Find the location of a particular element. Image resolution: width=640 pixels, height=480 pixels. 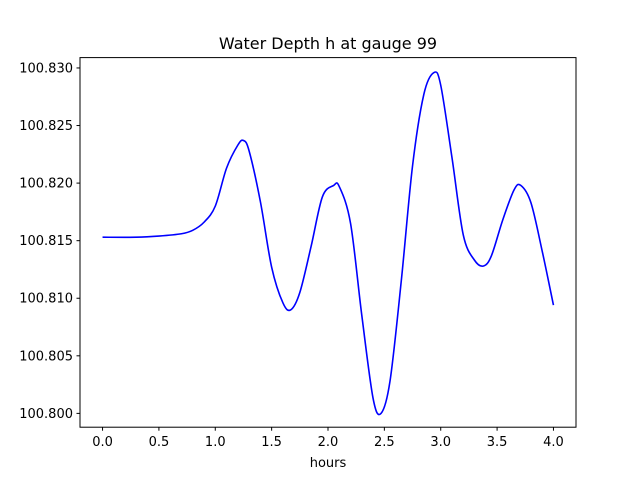

chart-title: Water Depth h at gauge 99 is located at coordinates (328, 43).